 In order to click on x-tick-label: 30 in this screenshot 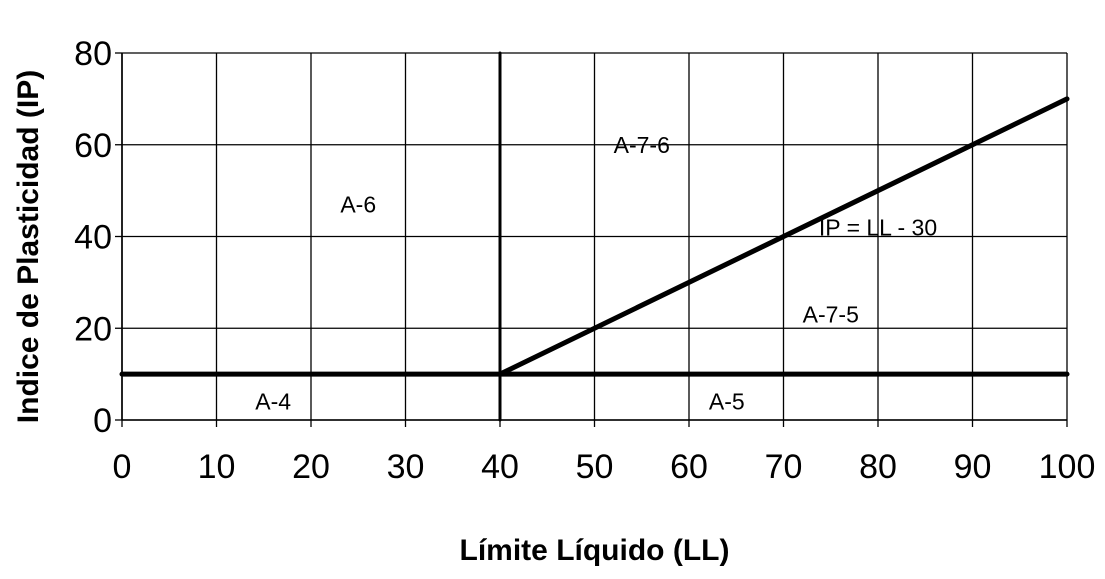, I will do `click(406, 467)`.